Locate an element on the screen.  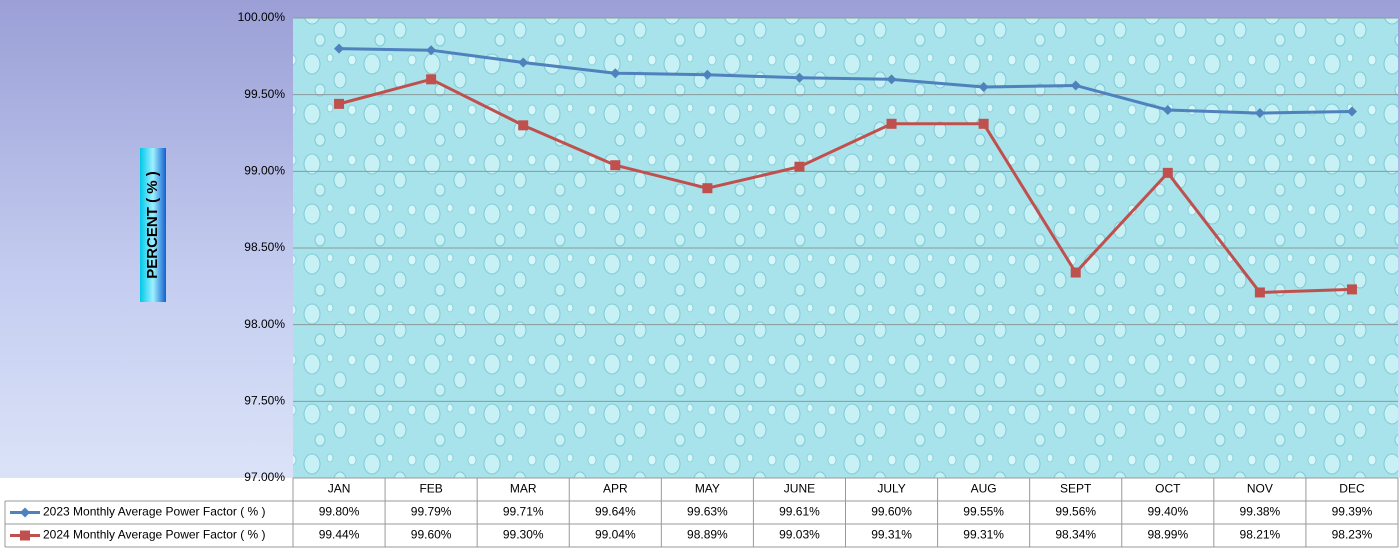
y-label-box is located at coordinates (153, 225).